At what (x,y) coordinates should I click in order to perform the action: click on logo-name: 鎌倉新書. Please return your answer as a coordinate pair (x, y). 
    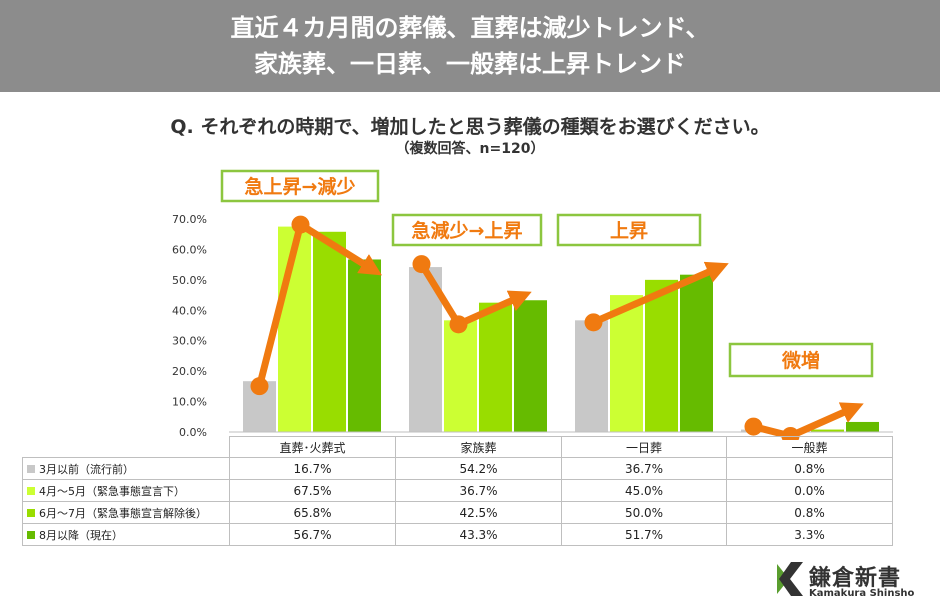
    Looking at the image, I should click on (855, 578).